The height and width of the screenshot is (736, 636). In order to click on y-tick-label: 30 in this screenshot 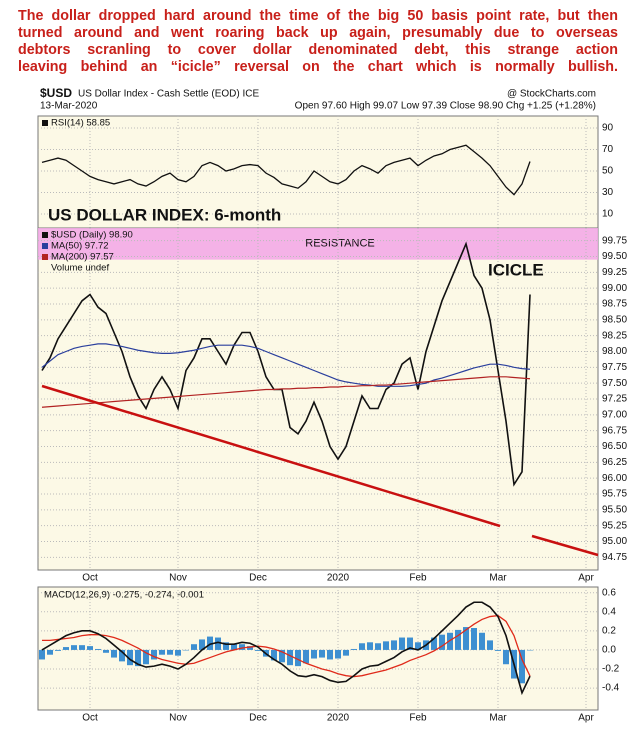, I will do `click(608, 192)`.